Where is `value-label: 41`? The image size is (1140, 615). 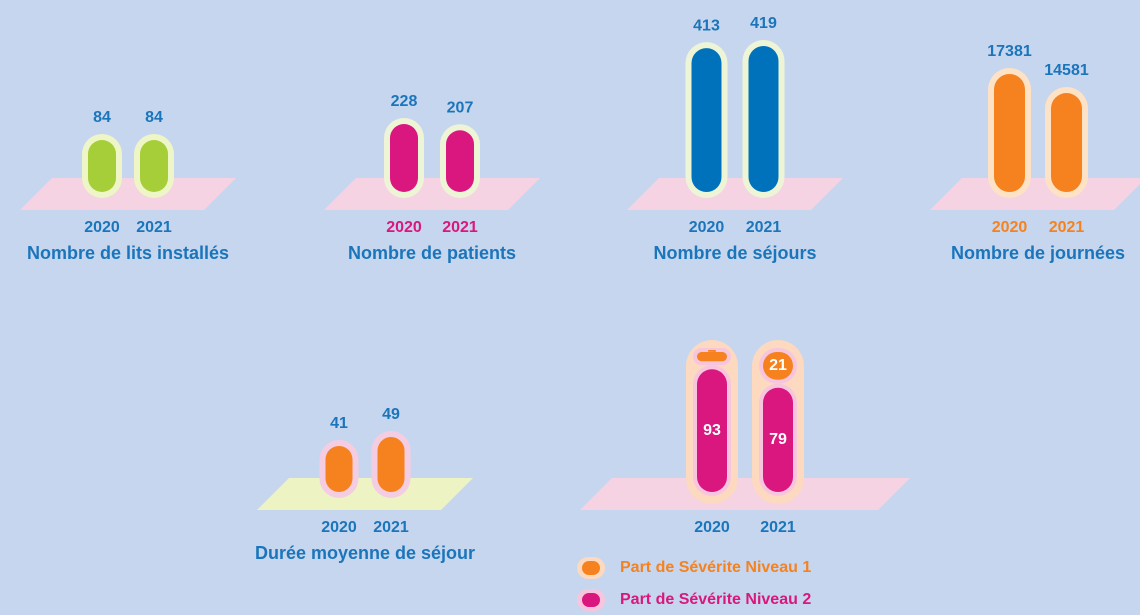
value-label: 41 is located at coordinates (339, 423).